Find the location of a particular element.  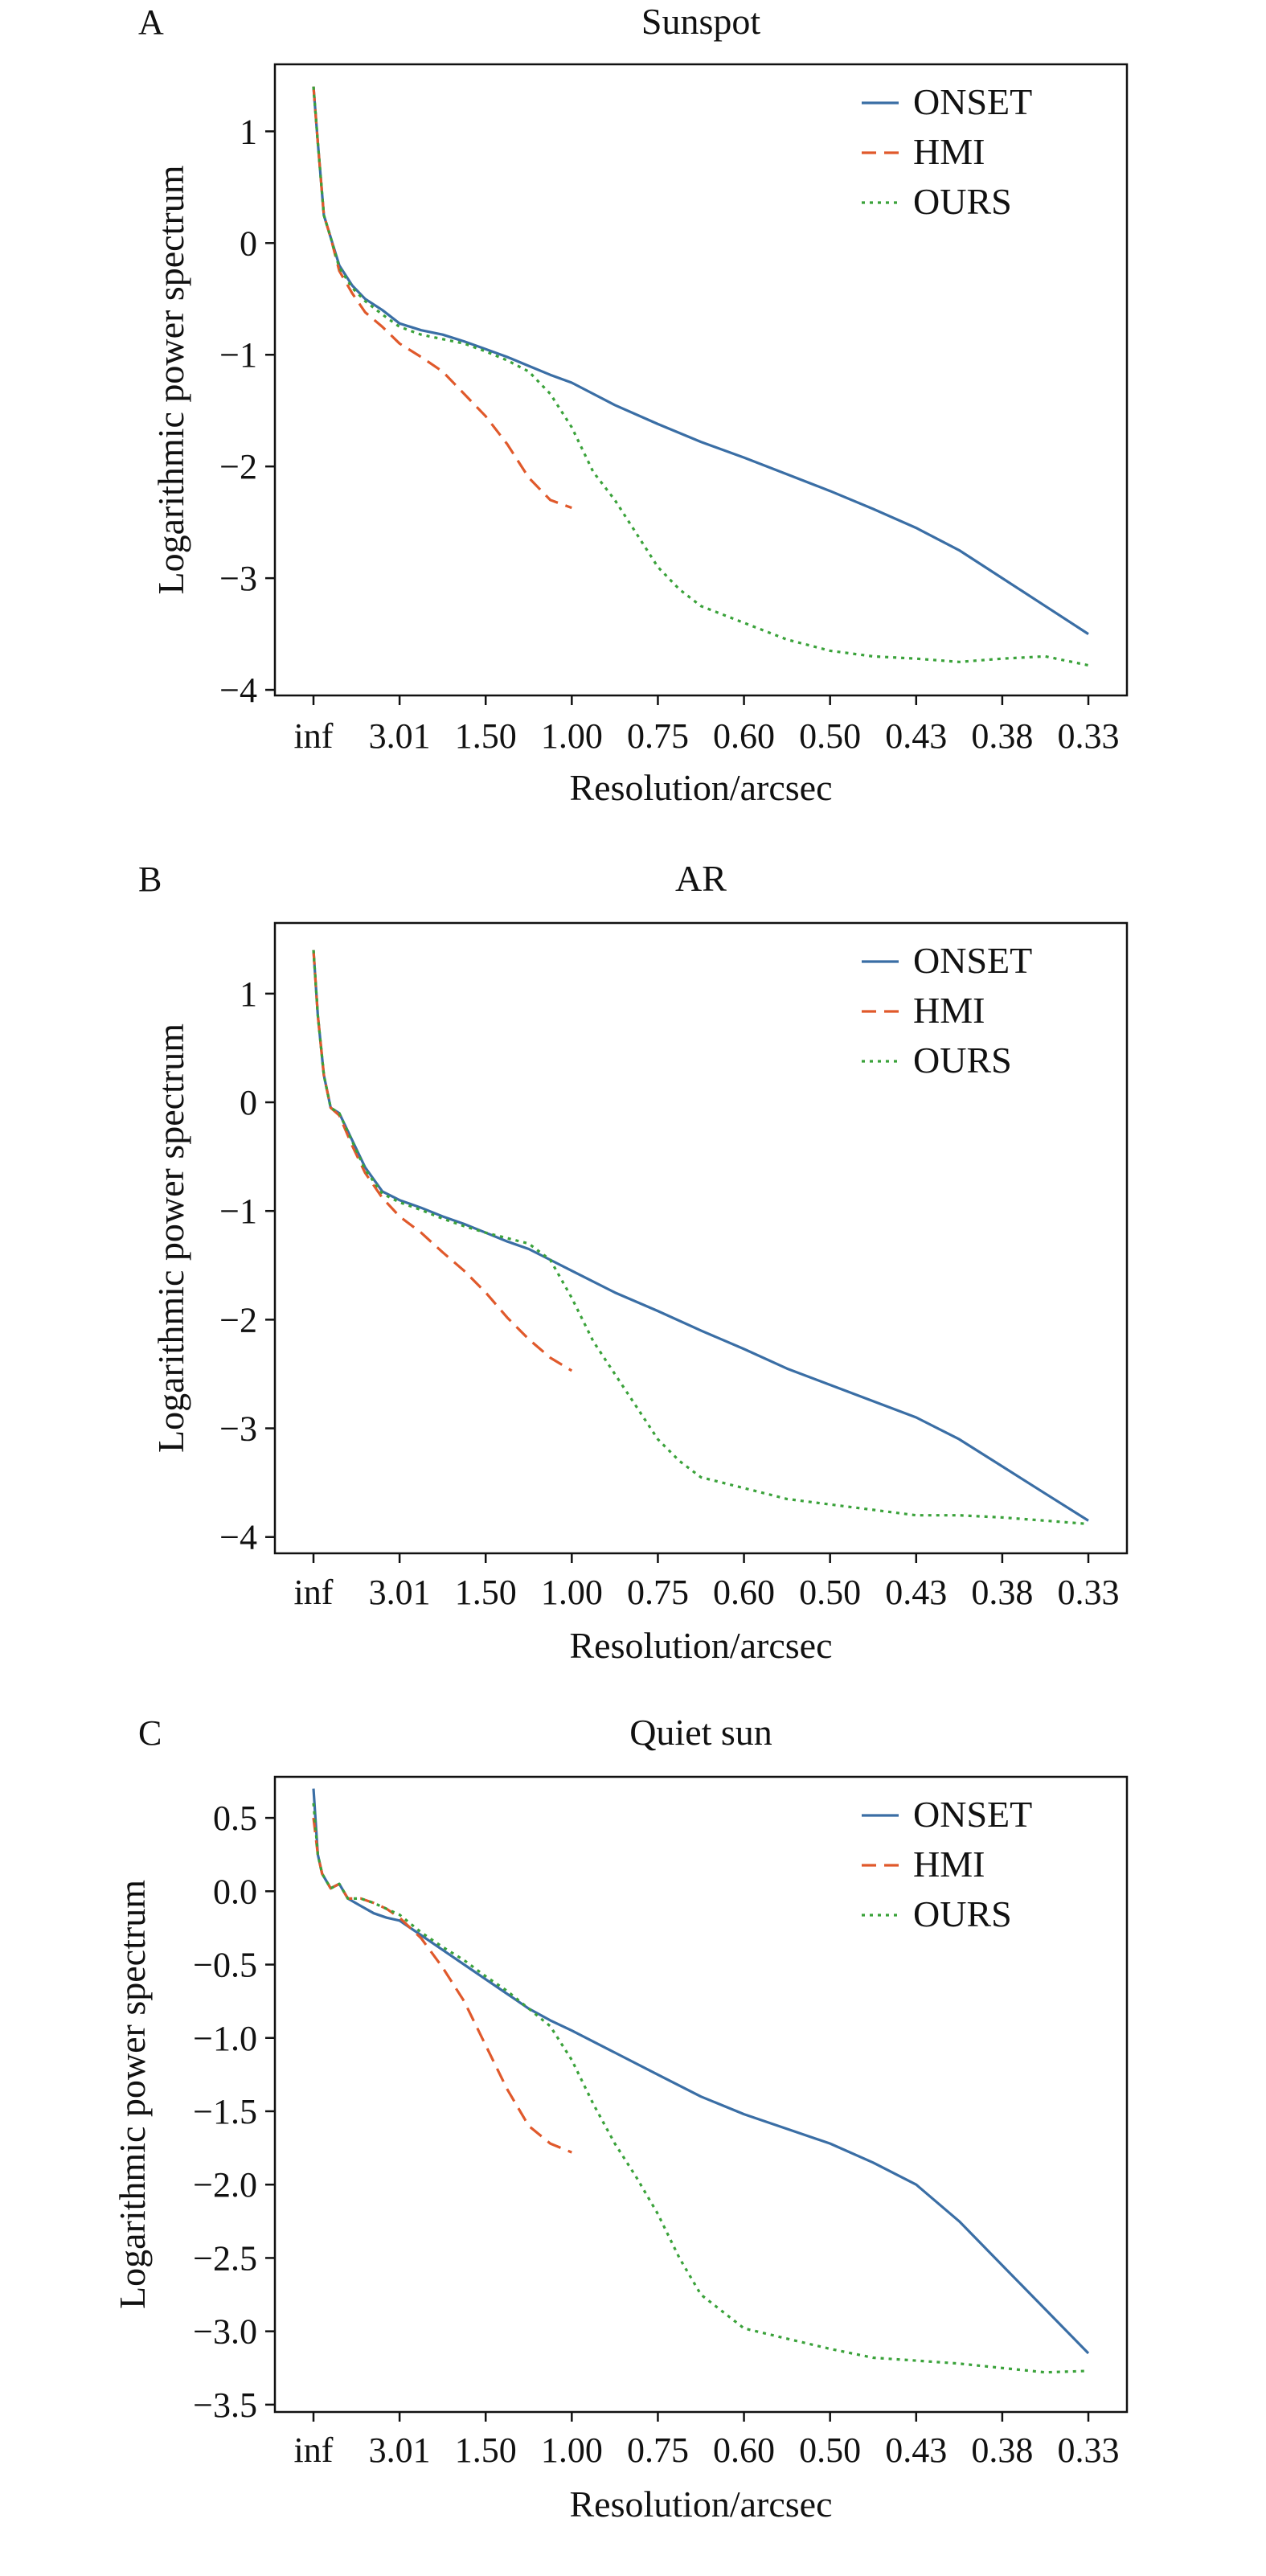

y-tick-label: −1.0 is located at coordinates (225, 2038).